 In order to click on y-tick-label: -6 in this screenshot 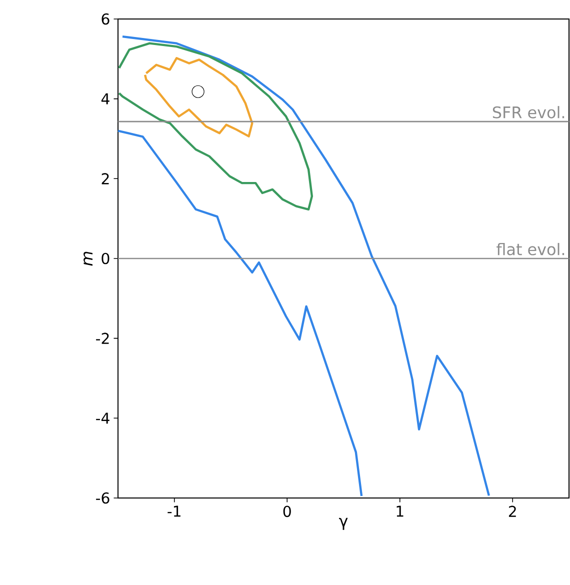, I will do `click(103, 498)`.